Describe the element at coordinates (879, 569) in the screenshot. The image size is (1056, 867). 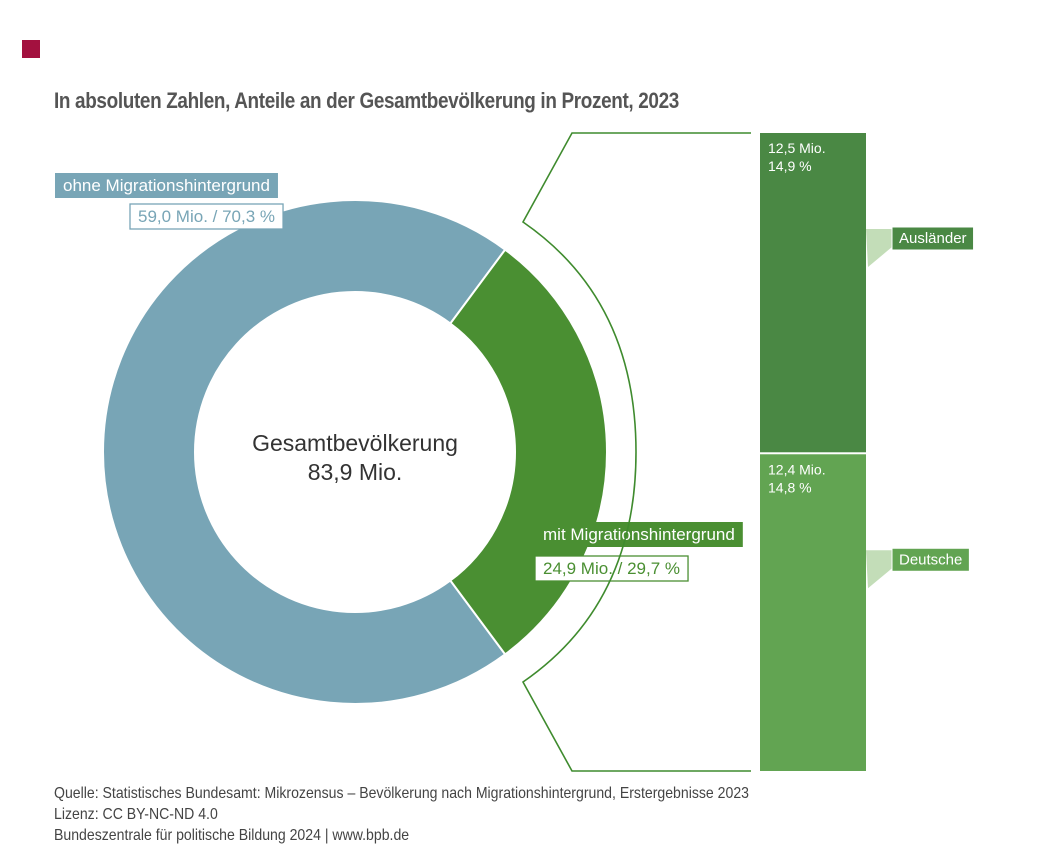
I see `tag-deutsche-pointer` at that location.